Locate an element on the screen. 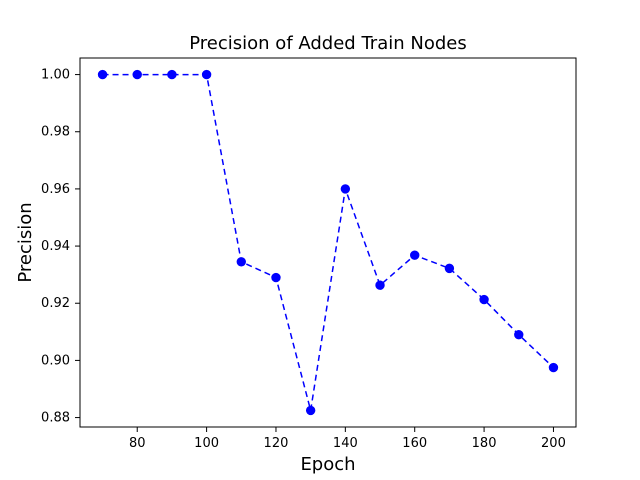 The width and height of the screenshot is (640, 480). y-tick-label-3: 0.92 is located at coordinates (55, 303).